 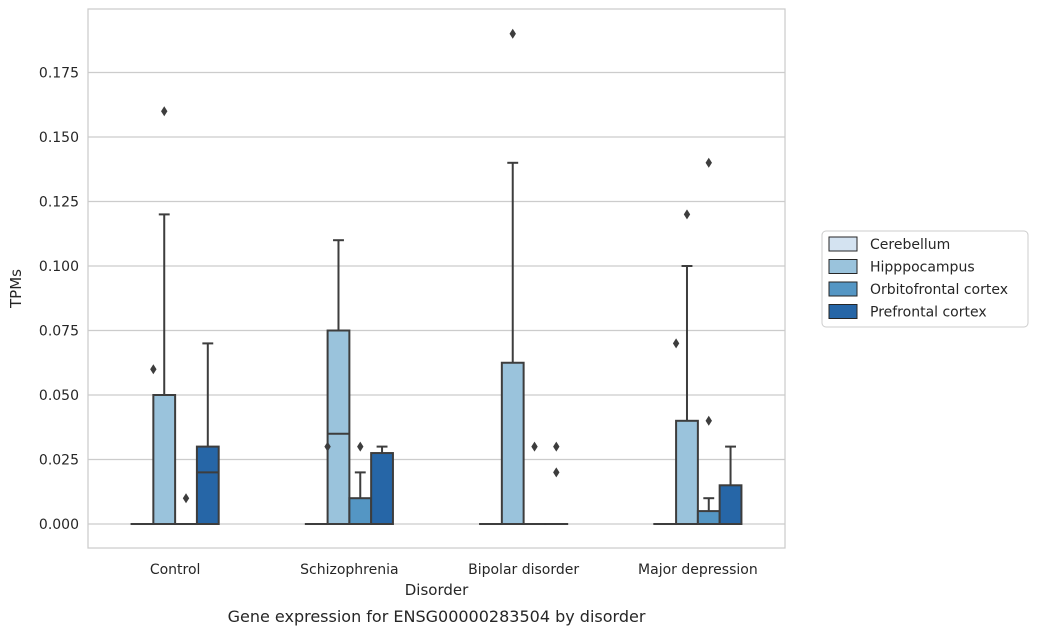 I want to click on y-tick-label: 0.175, so click(x=59, y=74).